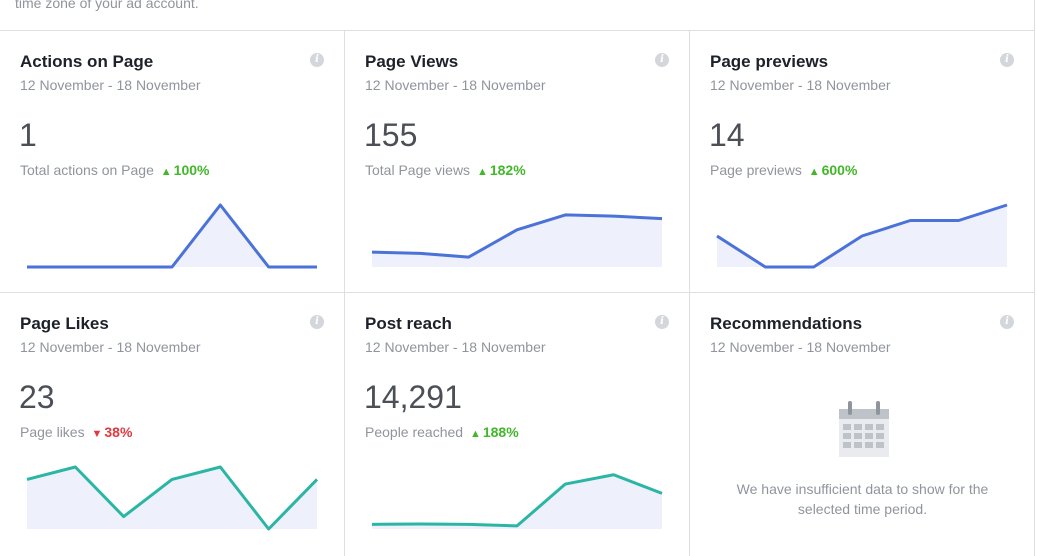  Describe the element at coordinates (107, 5) in the screenshot. I see `timezone-note-text: time zone of your ad account.` at that location.